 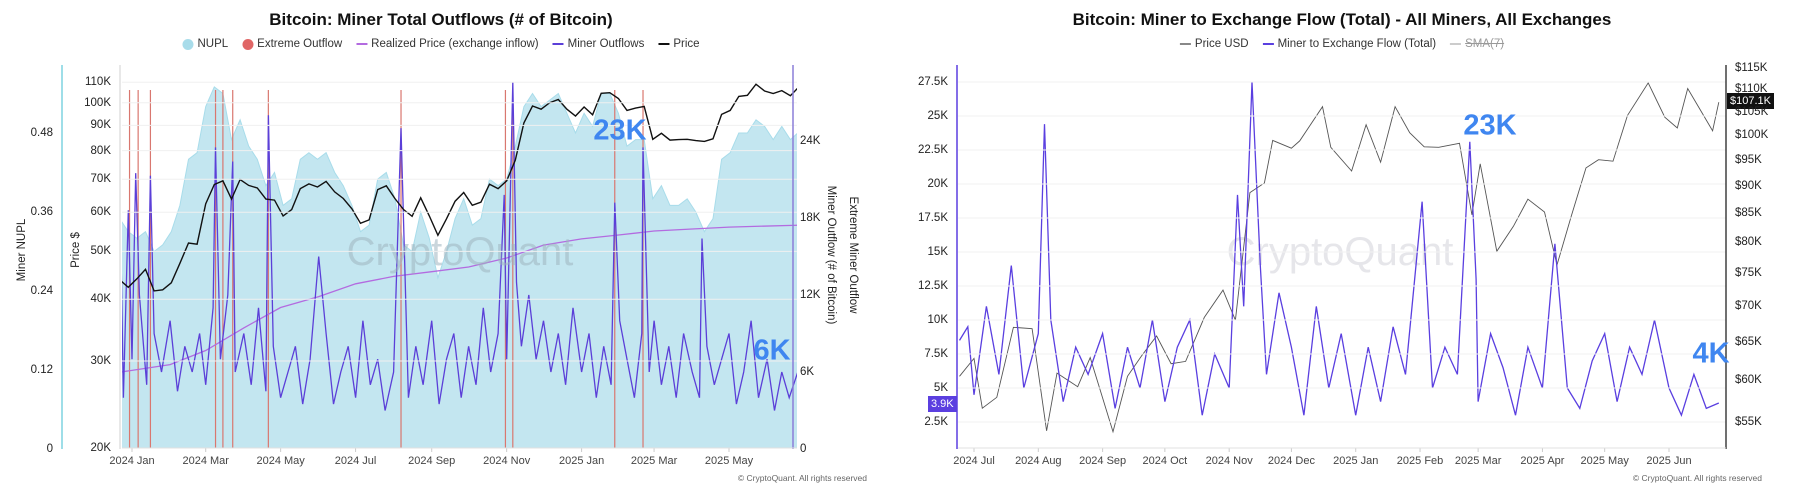 What do you see at coordinates (772, 350) in the screenshot?
I see `left-annotation-6k: 6K` at bounding box center [772, 350].